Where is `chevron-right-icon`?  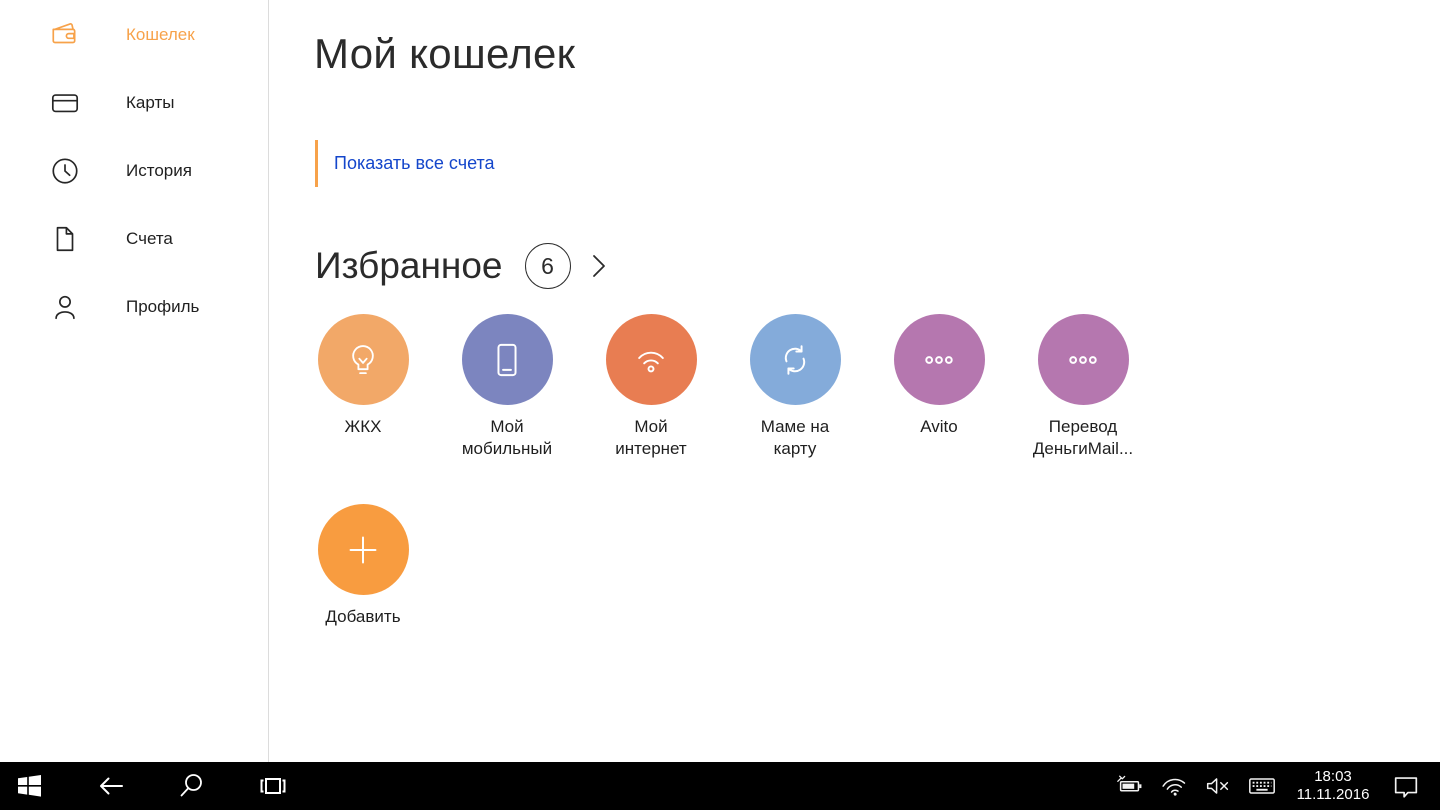
chevron-right-icon is located at coordinates (599, 266).